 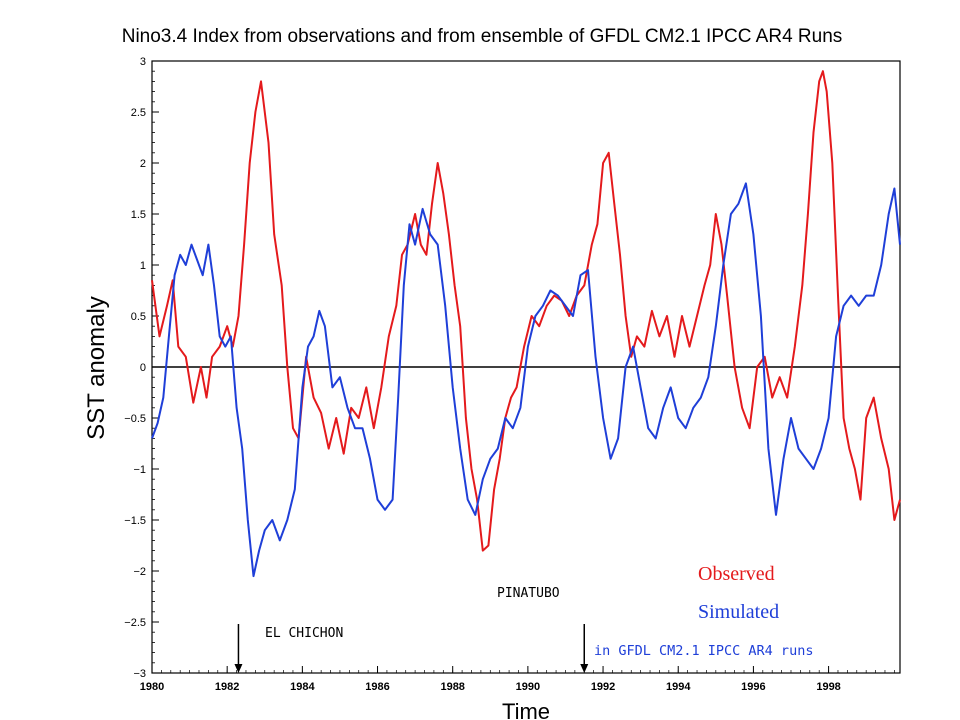 What do you see at coordinates (828, 687) in the screenshot?
I see `x-tick-label: 1998` at bounding box center [828, 687].